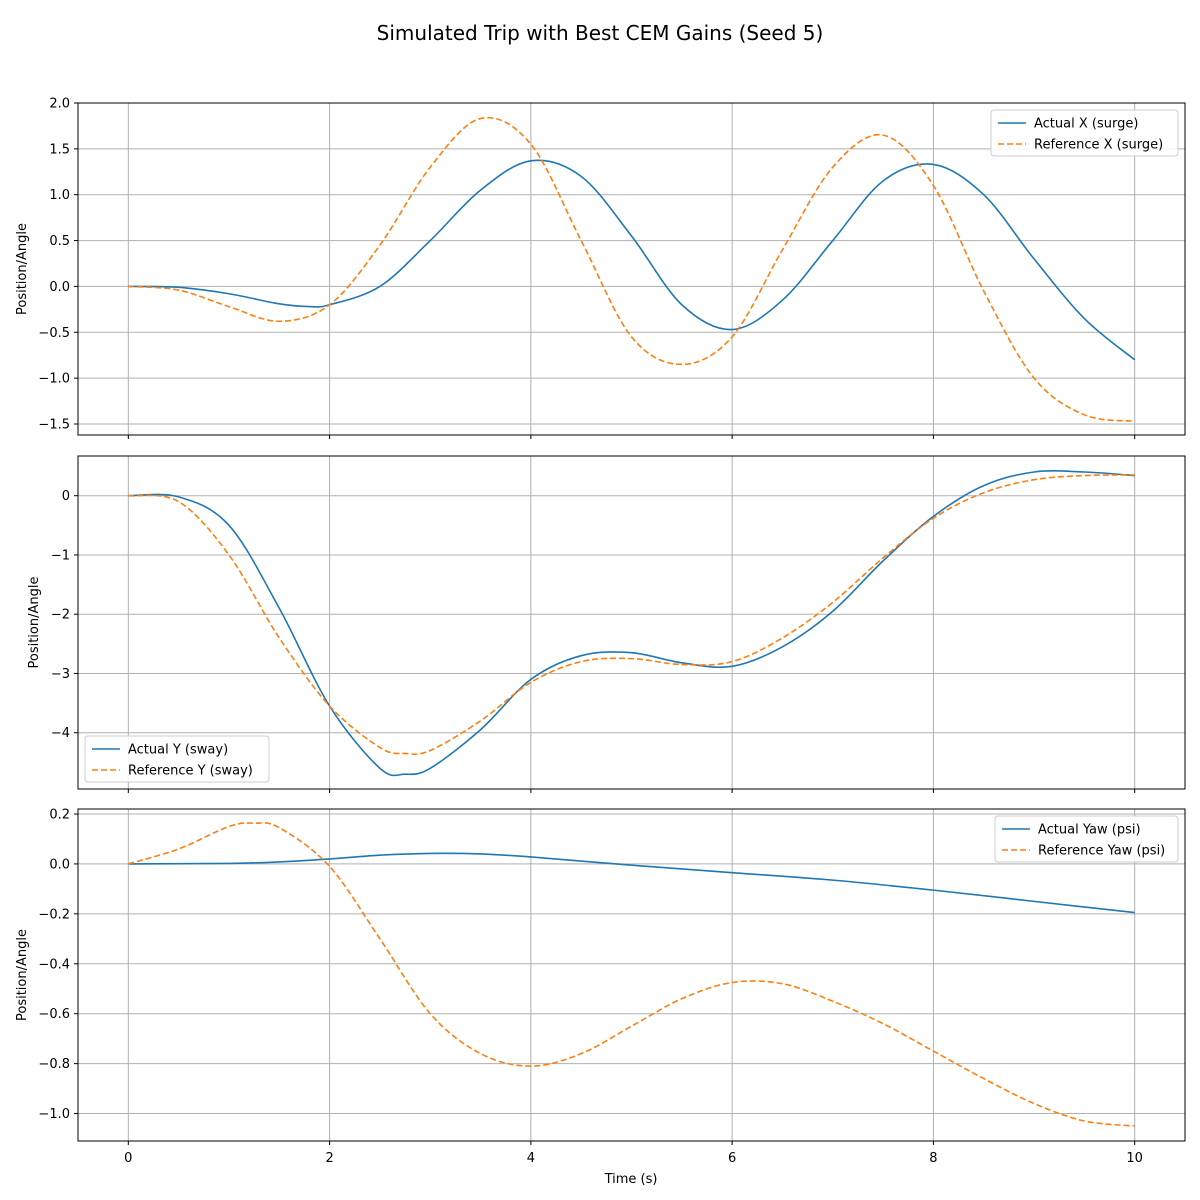 The image size is (1200, 1200). What do you see at coordinates (60, 733) in the screenshot?
I see `y-tick-label: −4` at bounding box center [60, 733].